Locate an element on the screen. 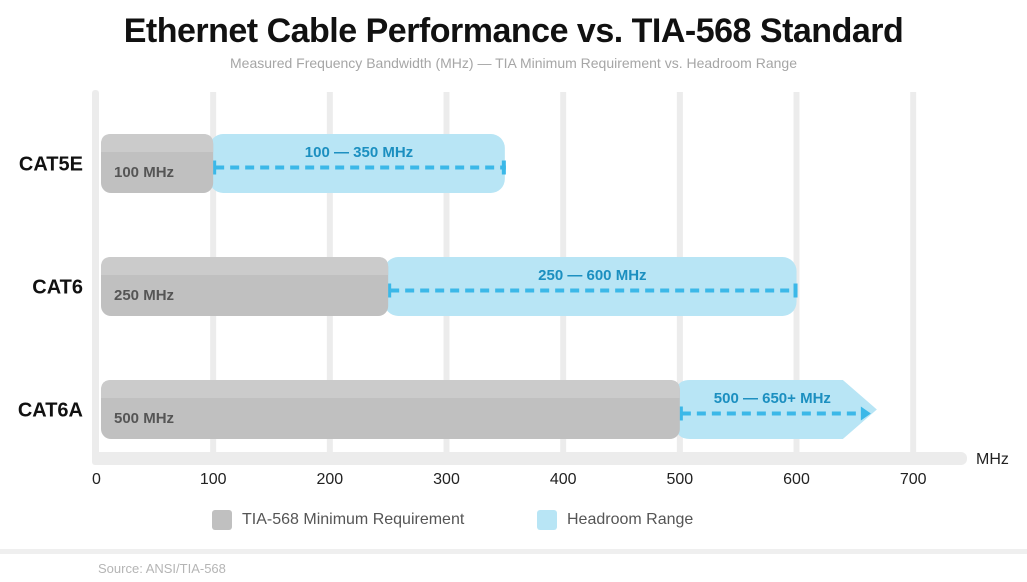 The height and width of the screenshot is (582, 1027). headroom-label: 500 — 650+ MHz is located at coordinates (772, 398).